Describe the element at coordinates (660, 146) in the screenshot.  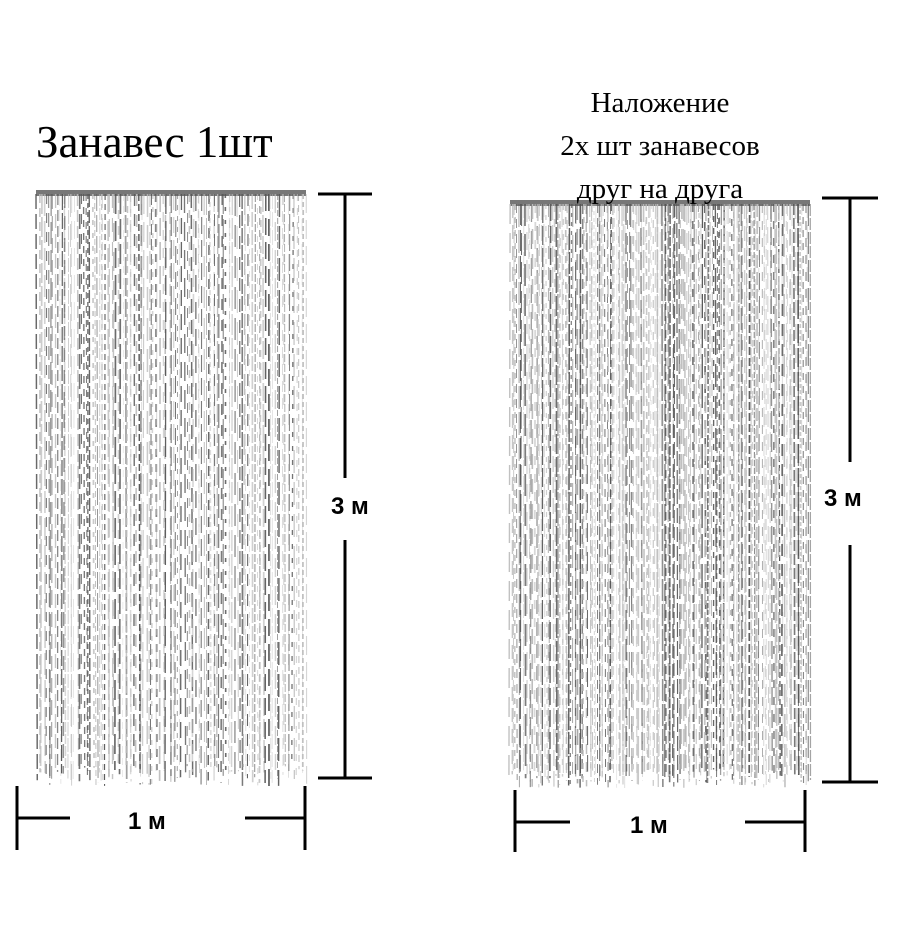
I see `overlay-title: Наложение 2х шт занавесов друг на друга` at that location.